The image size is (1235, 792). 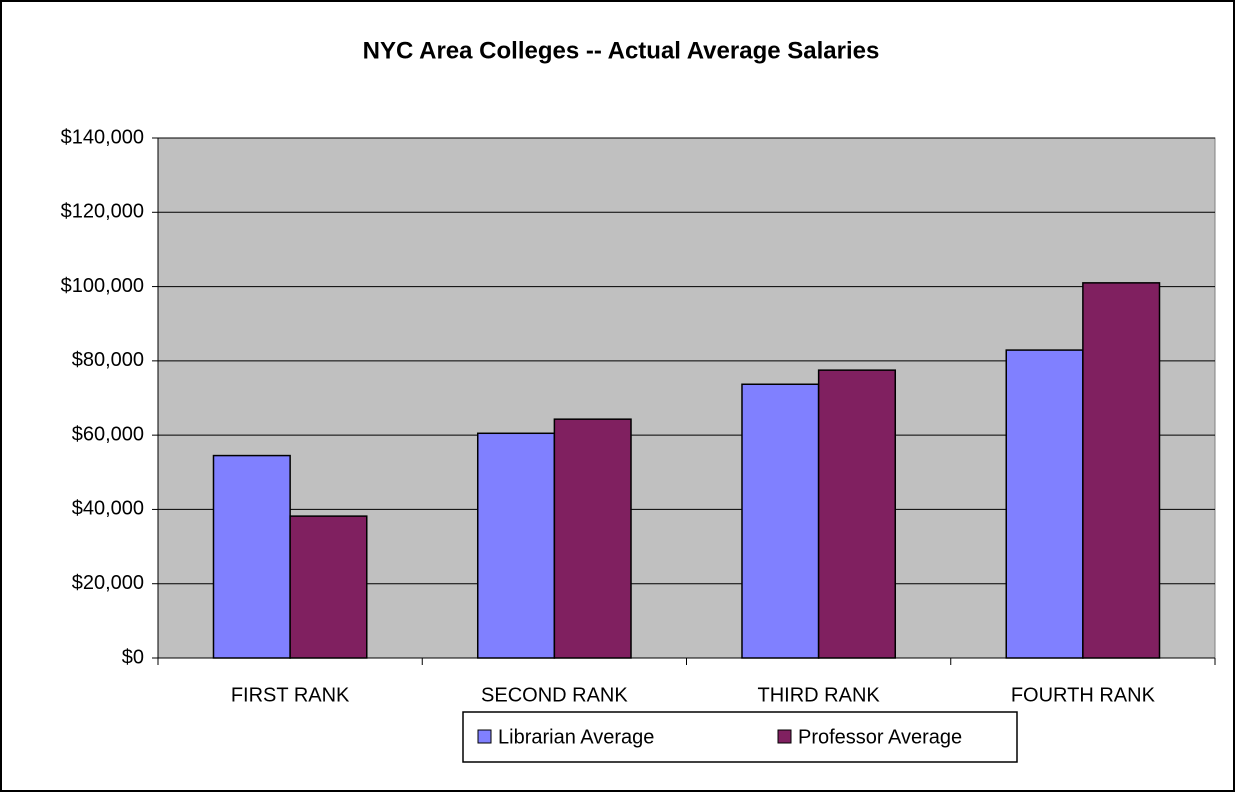 What do you see at coordinates (880, 737) in the screenshot?
I see `legend-label: Professor Average` at bounding box center [880, 737].